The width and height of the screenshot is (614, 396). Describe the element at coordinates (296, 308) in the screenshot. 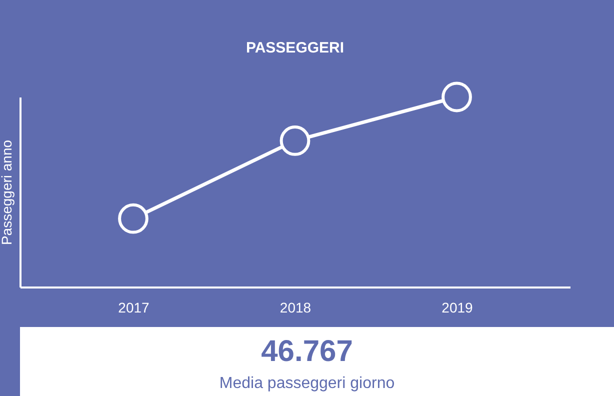

I see `x-tick-label: 2018` at that location.